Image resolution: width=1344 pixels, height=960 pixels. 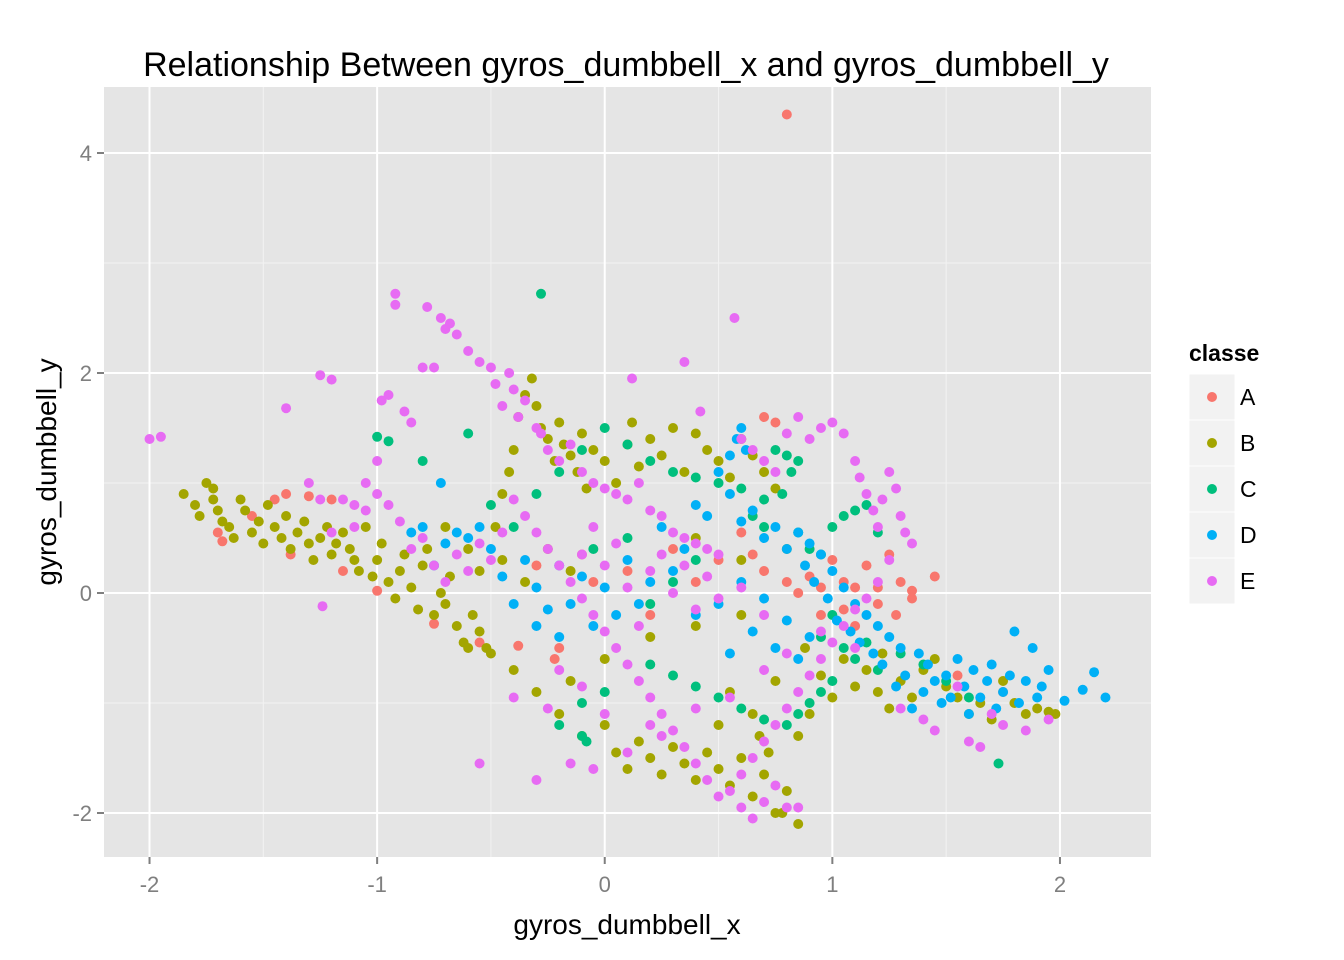 What do you see at coordinates (86, 593) in the screenshot?
I see `y-tick-label: 0` at bounding box center [86, 593].